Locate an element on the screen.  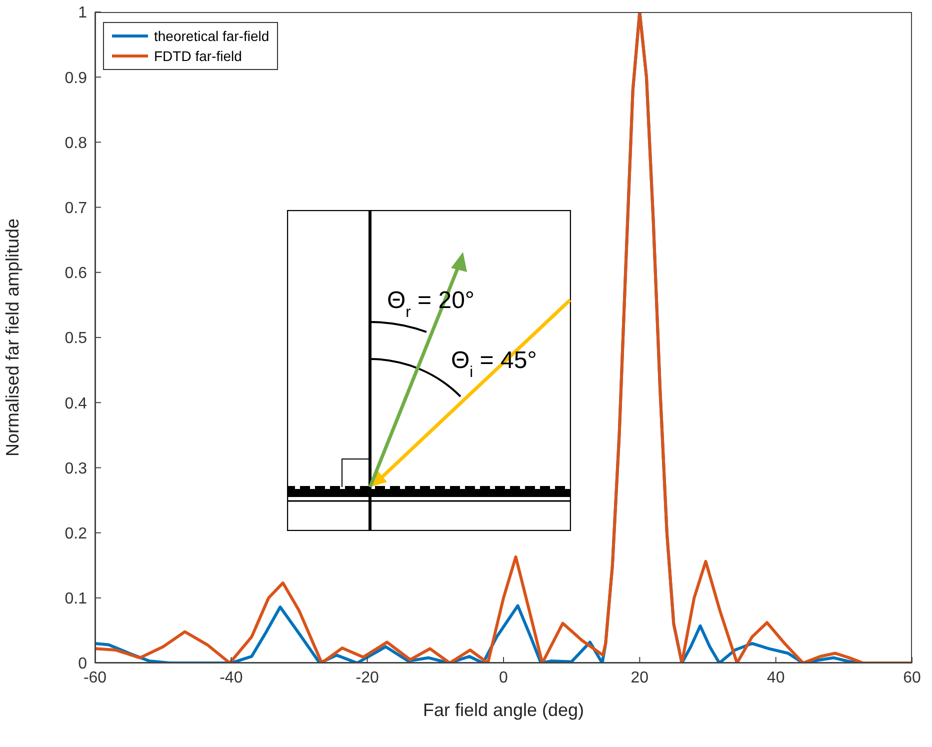
x-tick-label: 20 is located at coordinates (639, 677).